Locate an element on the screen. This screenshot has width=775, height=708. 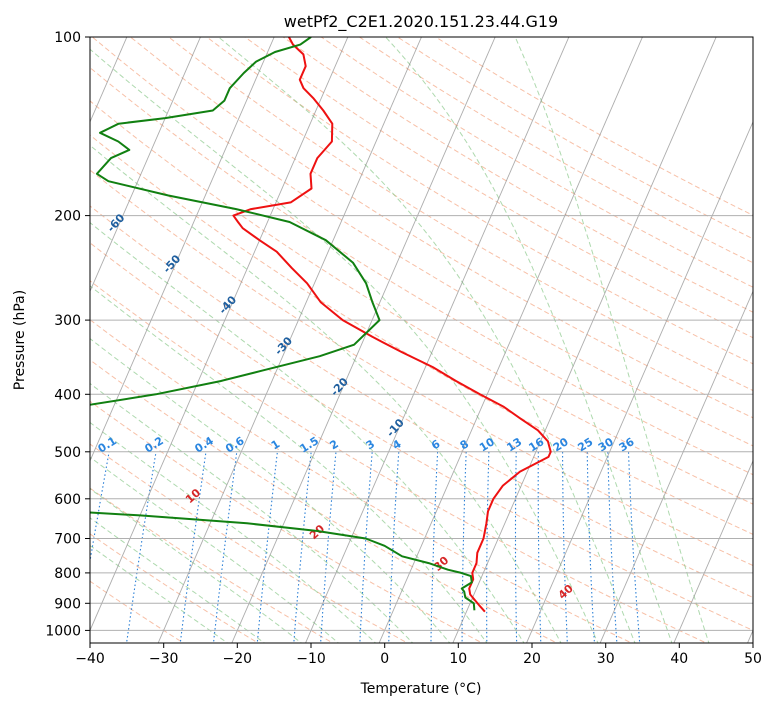
x-tick-label: −30 is located at coordinates (164, 659).